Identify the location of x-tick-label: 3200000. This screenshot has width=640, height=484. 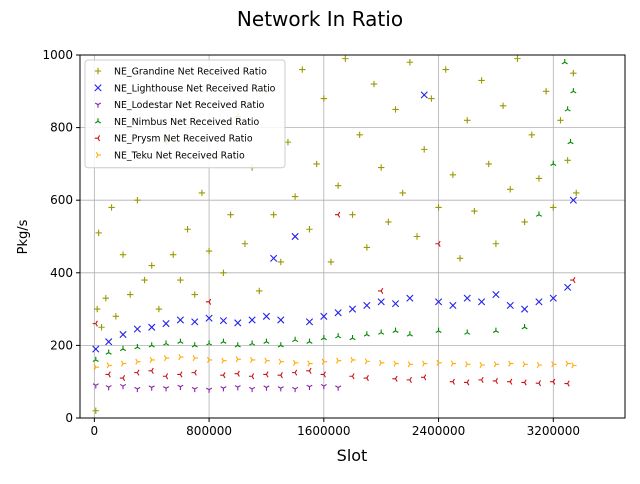
(553, 431).